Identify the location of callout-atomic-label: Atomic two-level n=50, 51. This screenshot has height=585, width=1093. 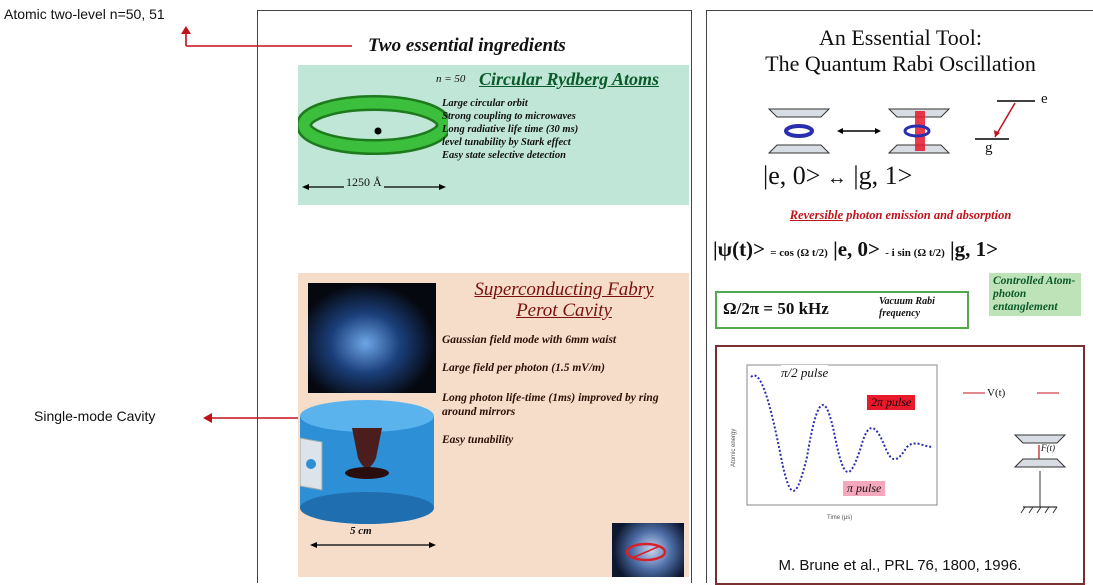
(84, 14).